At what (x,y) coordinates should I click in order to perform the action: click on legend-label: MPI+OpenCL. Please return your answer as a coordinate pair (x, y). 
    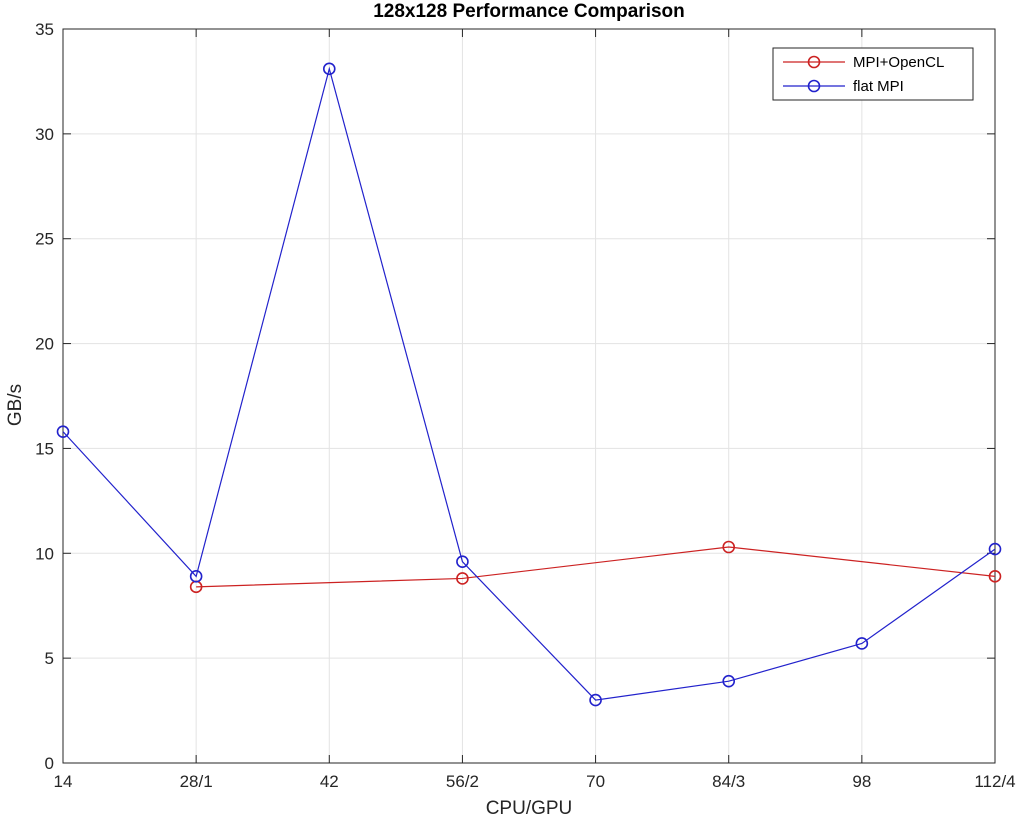
    Looking at the image, I should click on (898, 62).